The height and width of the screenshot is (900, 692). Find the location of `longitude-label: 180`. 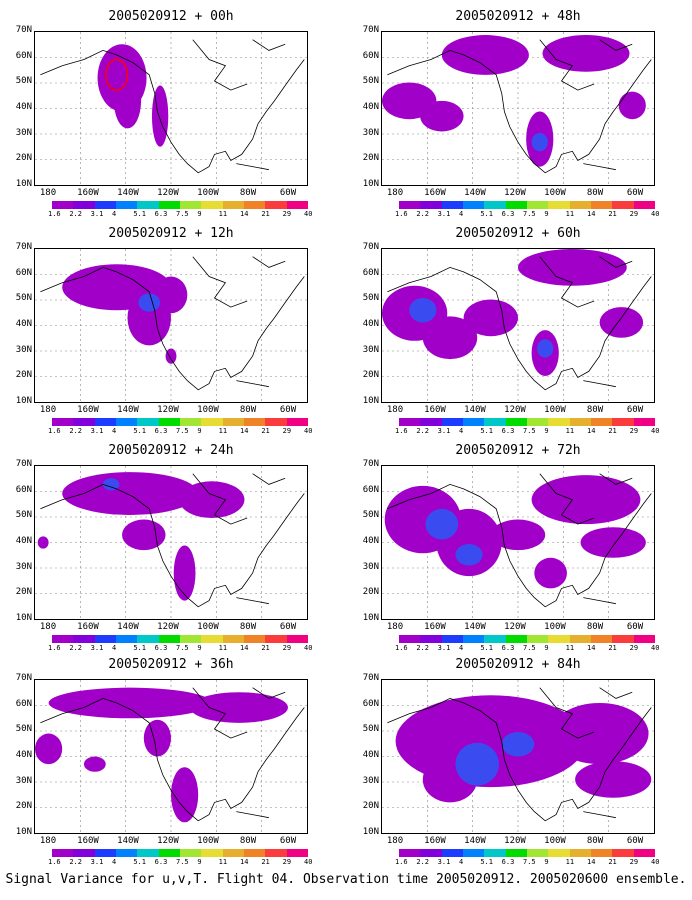

longitude-label: 180 is located at coordinates (395, 410).